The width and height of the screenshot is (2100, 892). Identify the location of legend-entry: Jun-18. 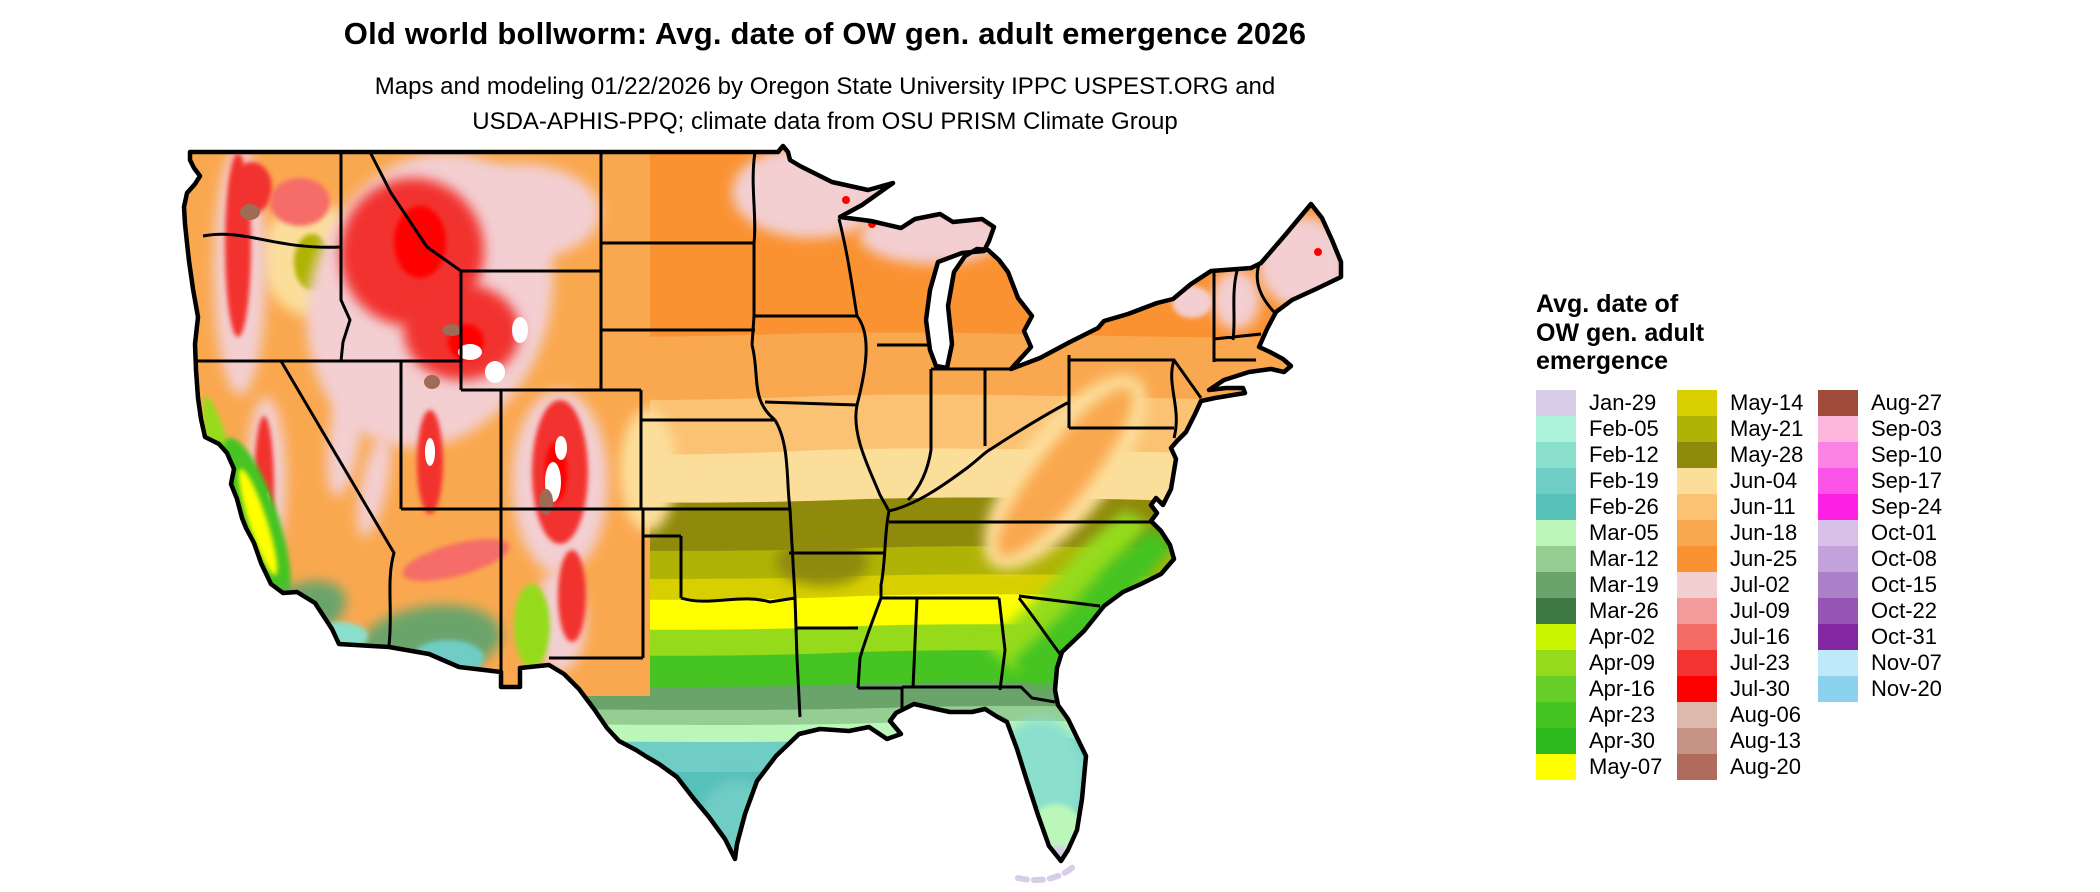
(1742, 532).